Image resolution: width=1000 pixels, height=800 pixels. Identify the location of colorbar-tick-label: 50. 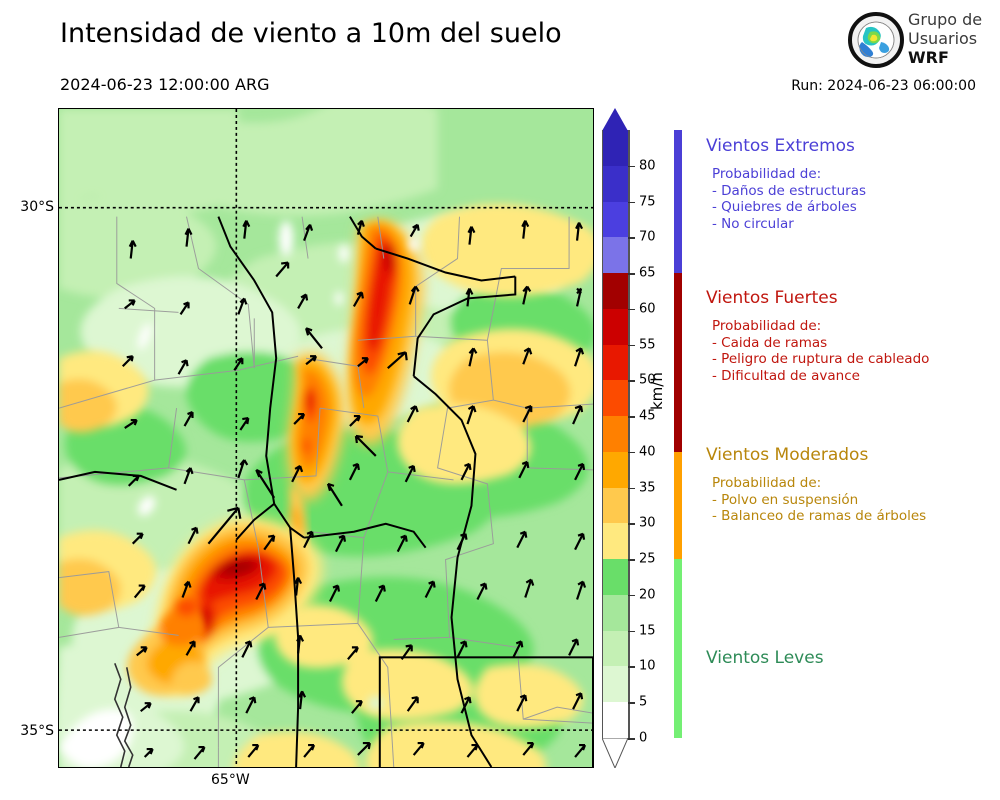
(647, 380).